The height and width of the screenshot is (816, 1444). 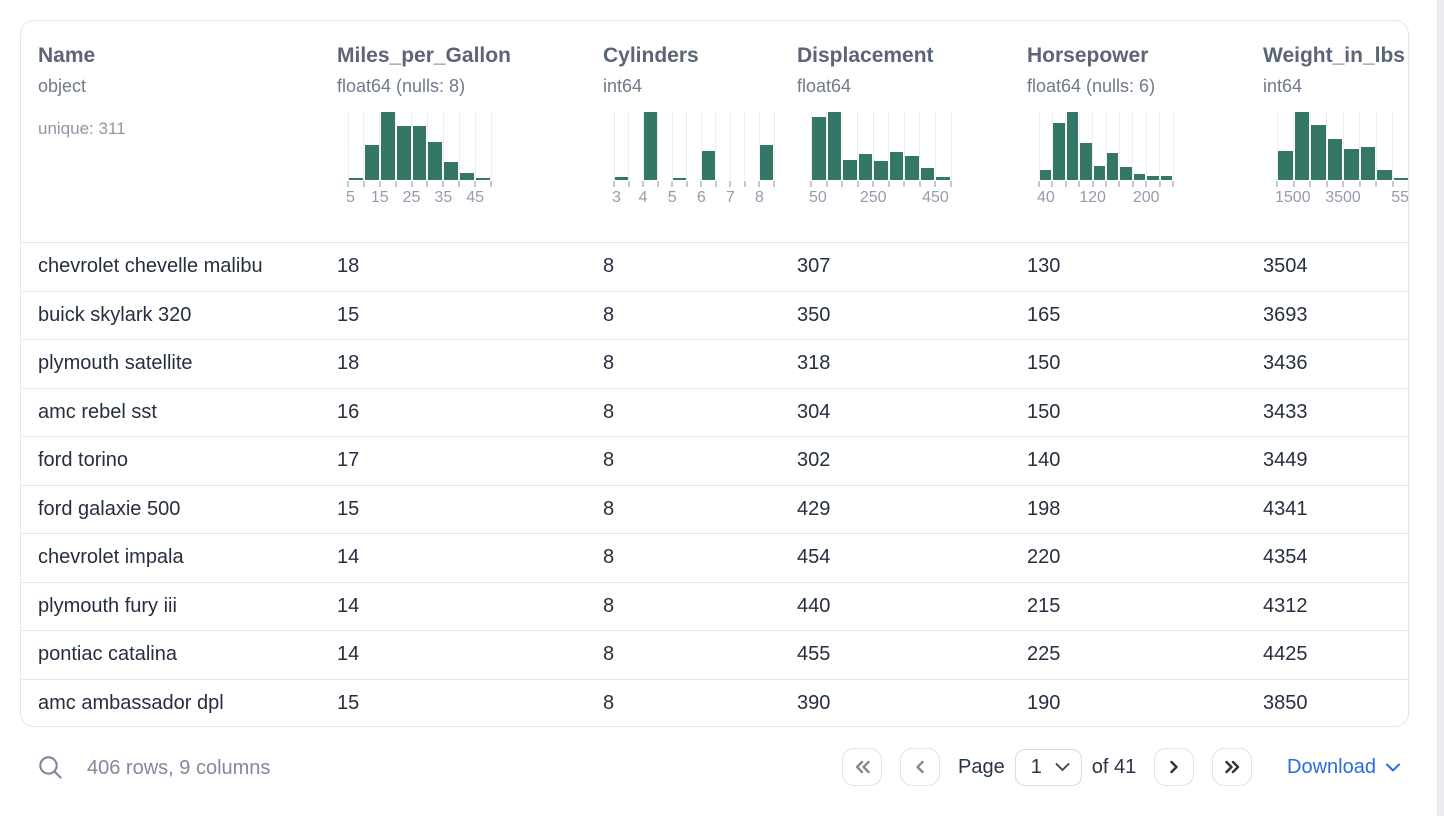 What do you see at coordinates (82, 128) in the screenshot?
I see `column-unique-count: unique: 311` at bounding box center [82, 128].